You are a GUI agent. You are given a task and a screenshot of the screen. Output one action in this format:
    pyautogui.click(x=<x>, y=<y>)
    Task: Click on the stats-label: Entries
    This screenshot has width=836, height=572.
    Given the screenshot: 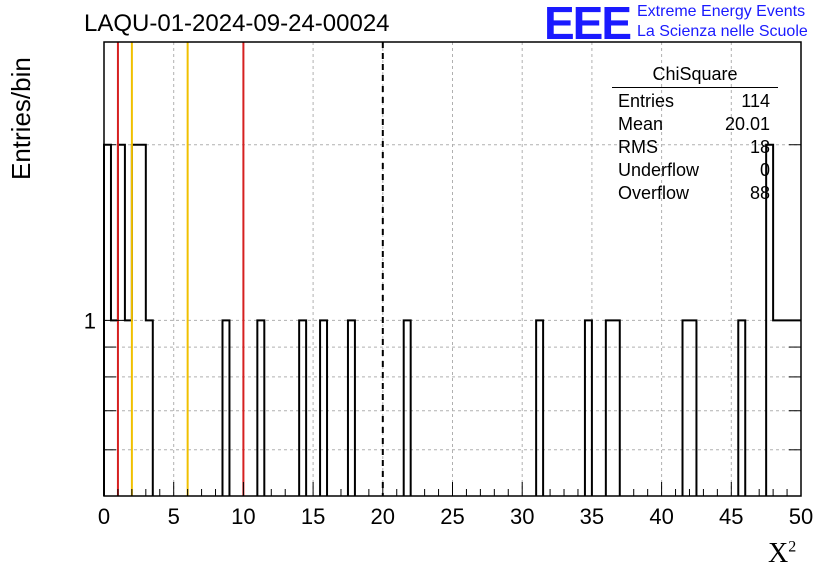 What is the action you would take?
    pyautogui.click(x=646, y=101)
    